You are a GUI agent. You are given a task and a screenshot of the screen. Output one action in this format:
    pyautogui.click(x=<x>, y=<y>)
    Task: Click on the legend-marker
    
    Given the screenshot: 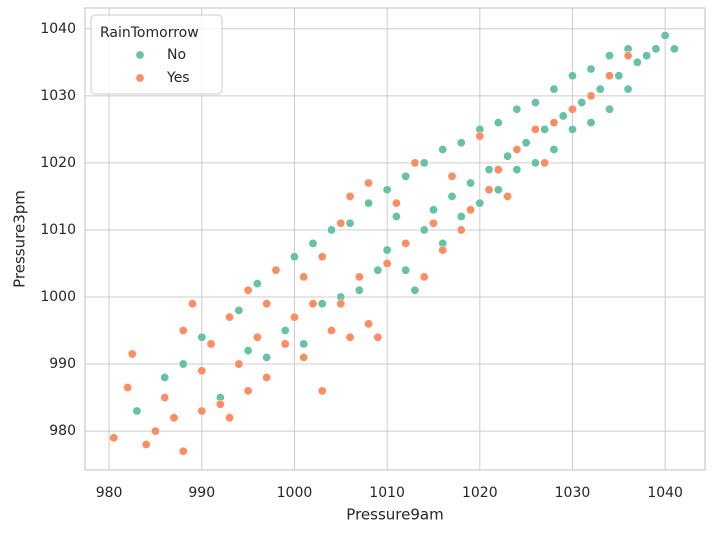 What is the action you would take?
    pyautogui.click(x=140, y=78)
    